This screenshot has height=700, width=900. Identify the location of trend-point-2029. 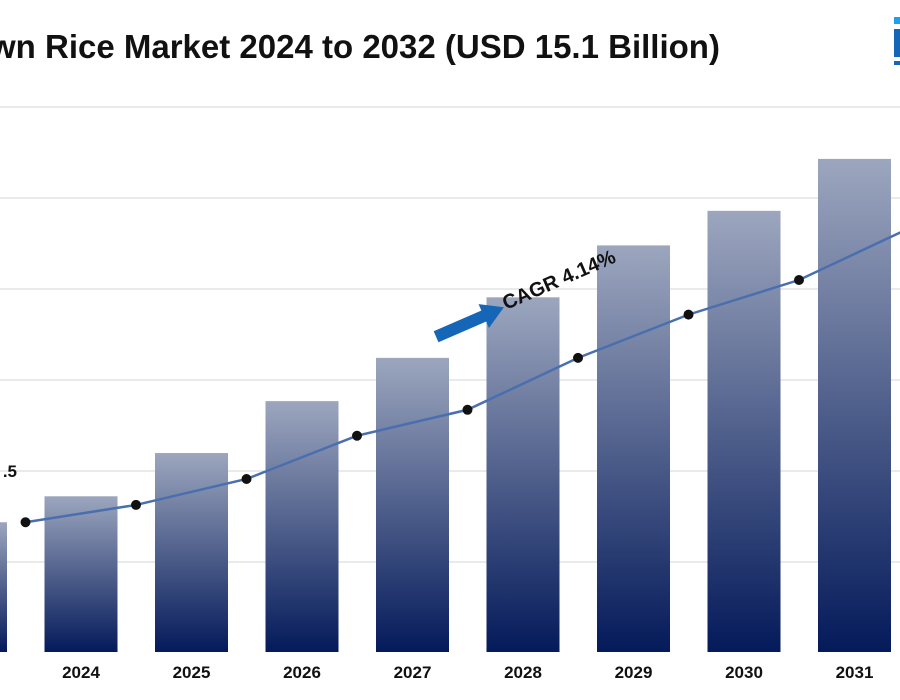
(688, 314).